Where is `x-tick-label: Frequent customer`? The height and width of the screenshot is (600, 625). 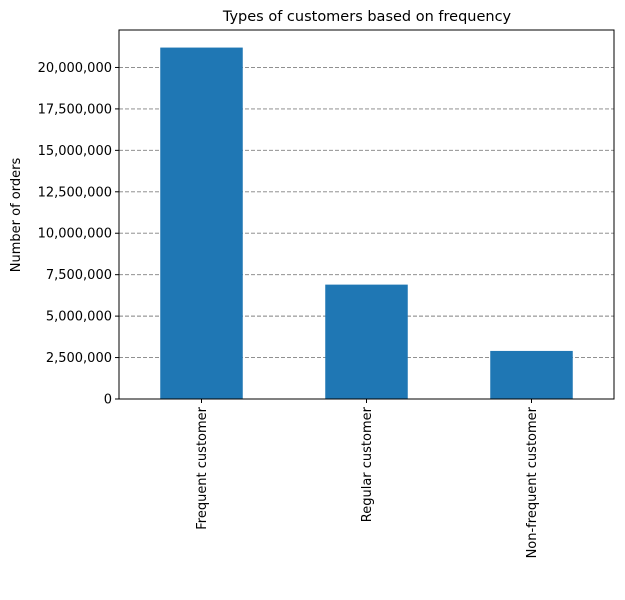 x-tick-label: Frequent customer is located at coordinates (202, 467).